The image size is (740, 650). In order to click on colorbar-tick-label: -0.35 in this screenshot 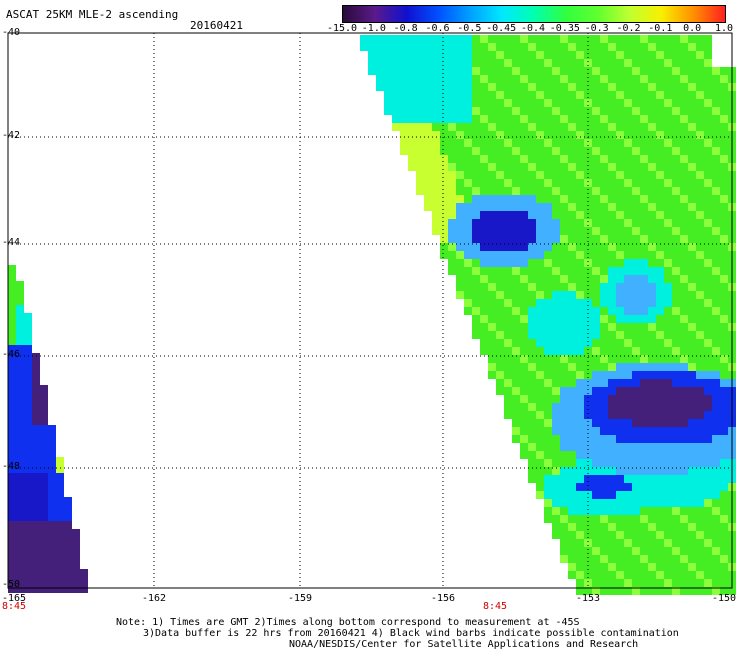, I will do `click(564, 28)`.